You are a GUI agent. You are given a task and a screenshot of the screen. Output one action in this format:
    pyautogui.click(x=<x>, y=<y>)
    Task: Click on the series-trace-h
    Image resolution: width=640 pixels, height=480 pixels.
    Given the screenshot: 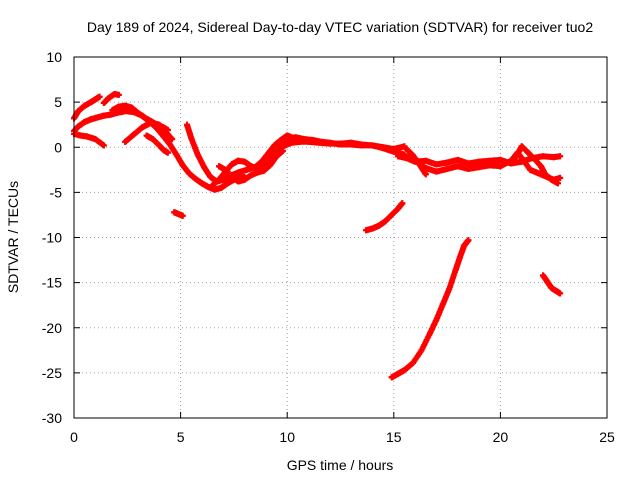 What is the action you would take?
    pyautogui.click(x=178, y=214)
    